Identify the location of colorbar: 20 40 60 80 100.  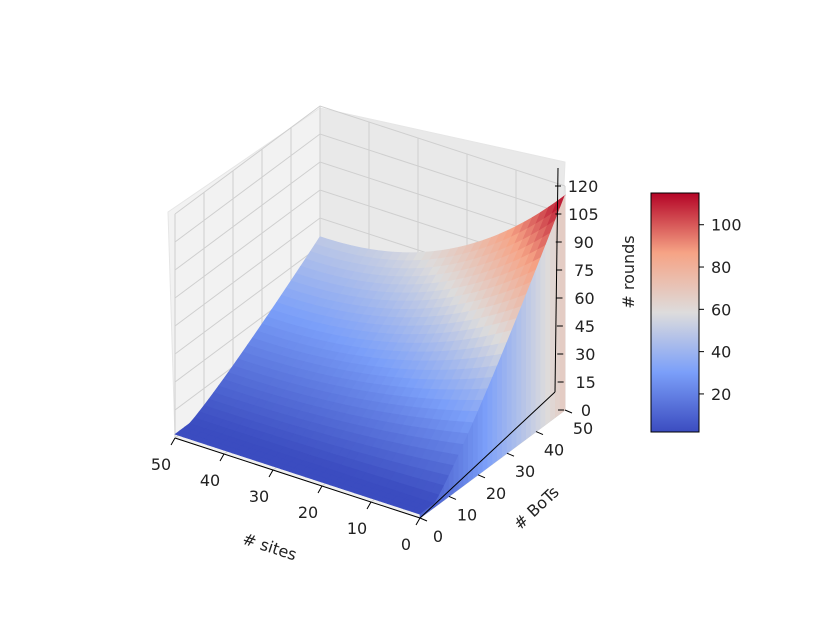
(696, 312).